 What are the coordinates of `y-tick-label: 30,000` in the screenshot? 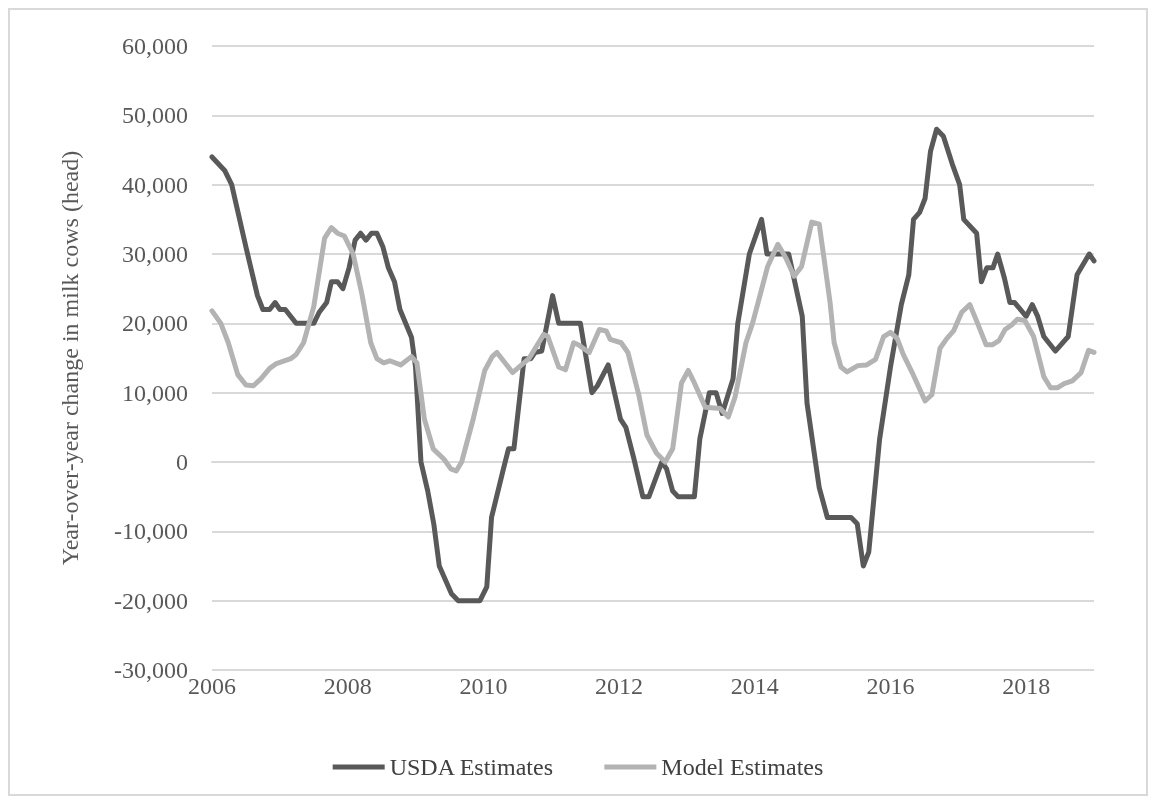 It's located at (155, 254).